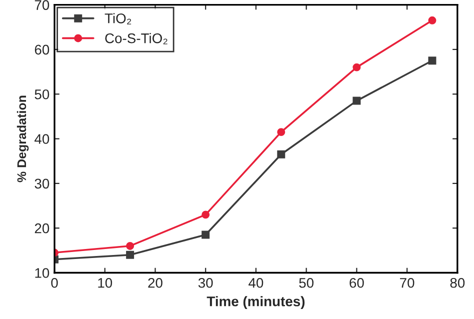  What do you see at coordinates (42, 49) in the screenshot?
I see `y-tick-label: 60` at bounding box center [42, 49].